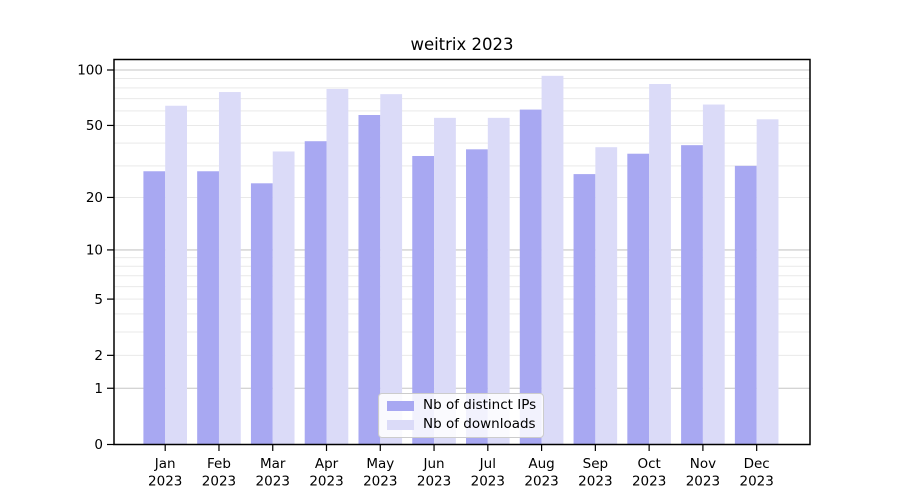 The height and width of the screenshot is (500, 900). What do you see at coordinates (660, 264) in the screenshot?
I see `bar-downloads-oct` at bounding box center [660, 264].